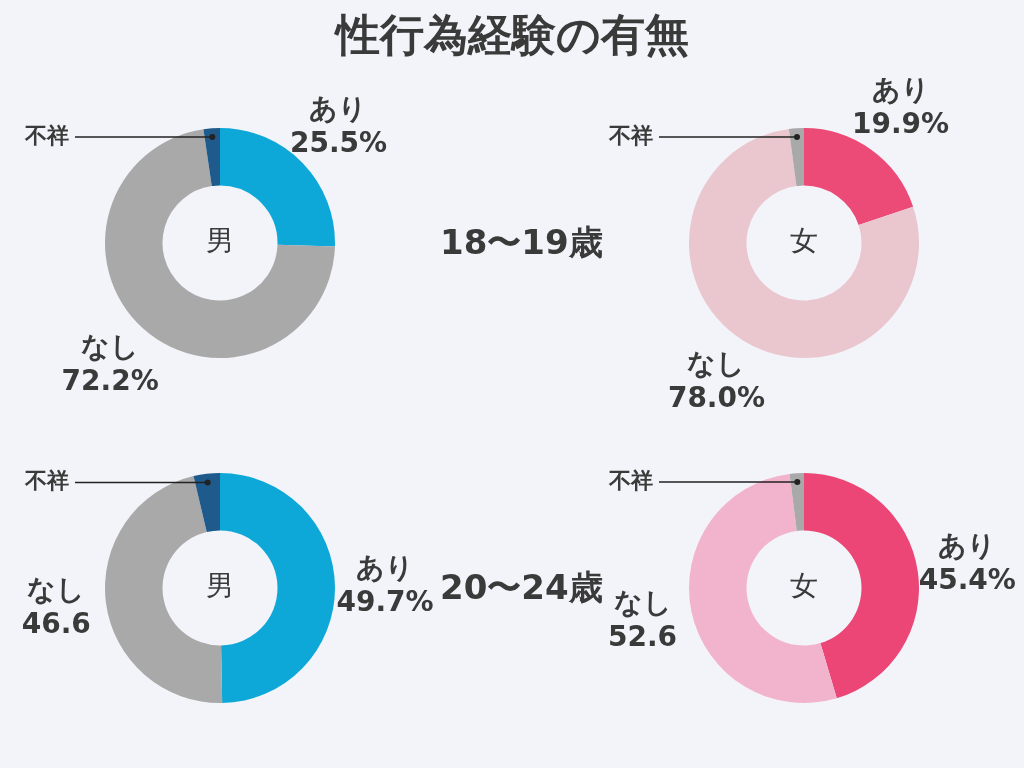 The width and height of the screenshot is (1024, 768). What do you see at coordinates (110, 380) in the screenshot?
I see `data-label: 72.2%` at bounding box center [110, 380].